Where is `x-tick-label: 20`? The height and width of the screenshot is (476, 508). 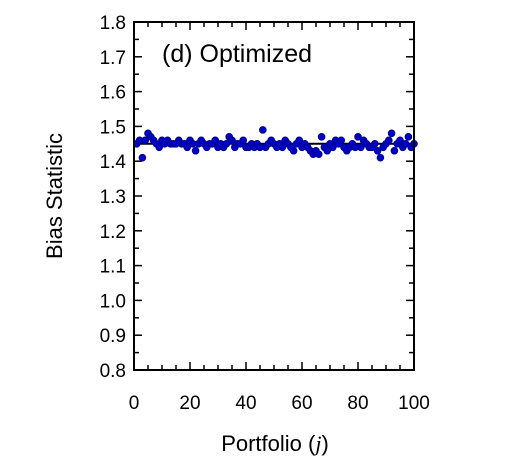
x-tick-label: 20 is located at coordinates (189, 403).